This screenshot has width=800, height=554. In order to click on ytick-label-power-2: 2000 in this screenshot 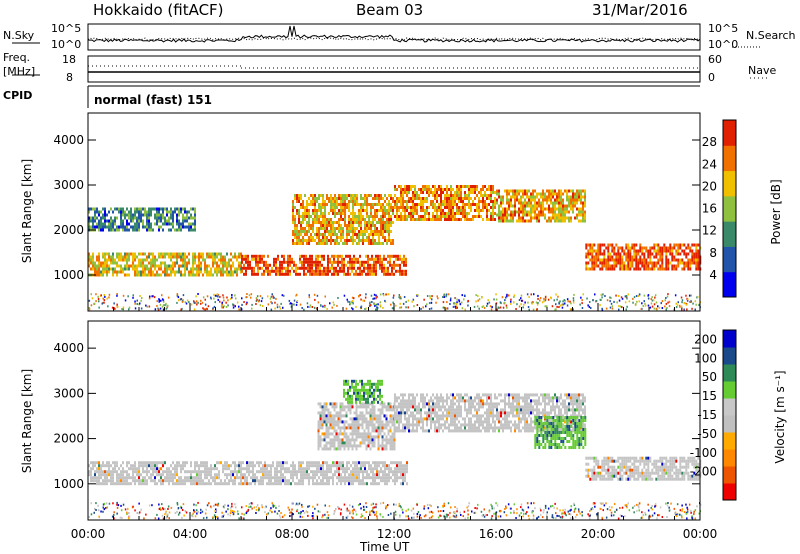, I will do `click(68, 230)`.